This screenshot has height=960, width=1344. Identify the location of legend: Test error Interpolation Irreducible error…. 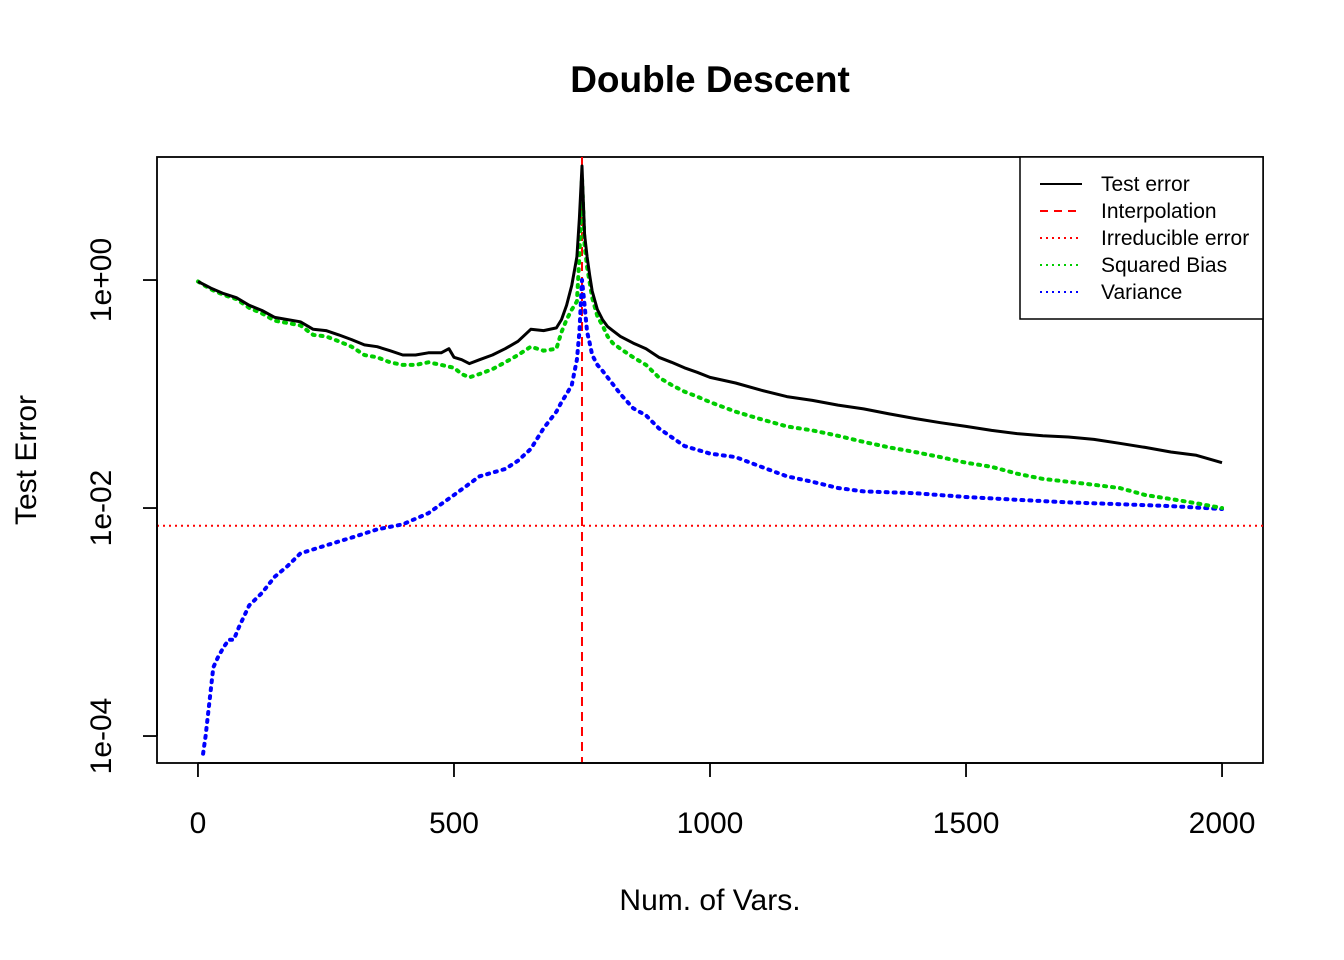
(1141, 238).